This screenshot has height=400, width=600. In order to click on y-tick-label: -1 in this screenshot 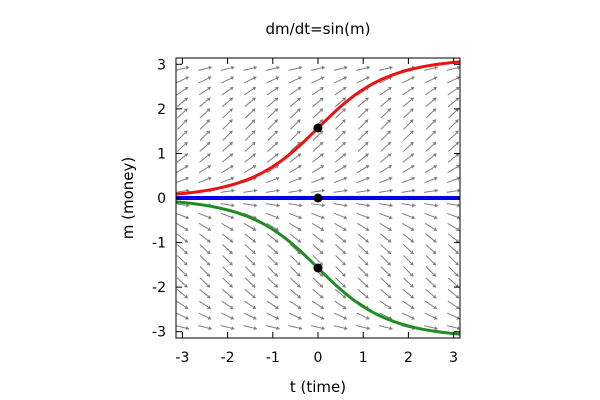, I will do `click(159, 244)`.